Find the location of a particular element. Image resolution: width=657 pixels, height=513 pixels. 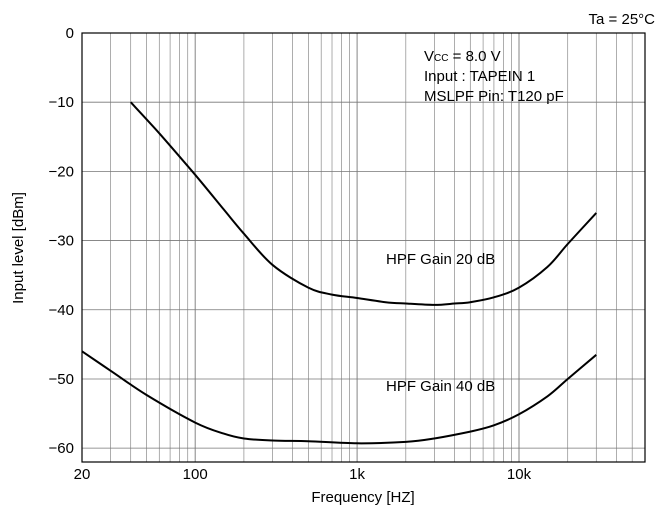

y-tick-label: −10 is located at coordinates (61, 102).